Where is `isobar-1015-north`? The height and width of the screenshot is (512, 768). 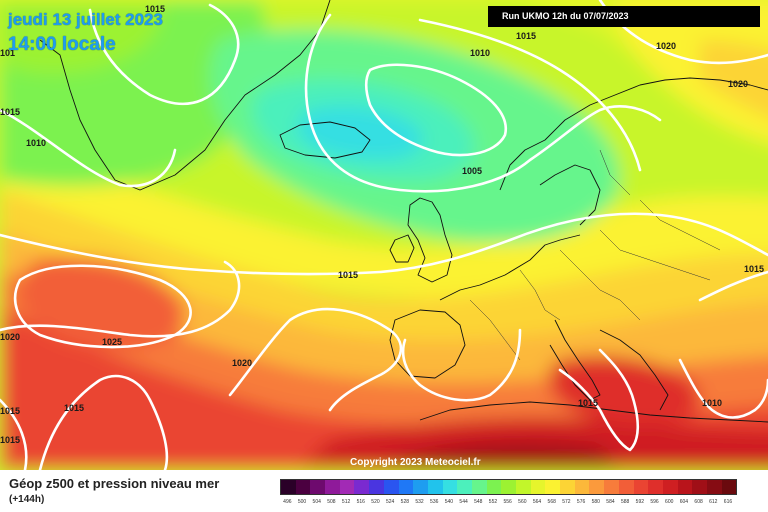
isobar-1015-north is located at coordinates (164, 54).